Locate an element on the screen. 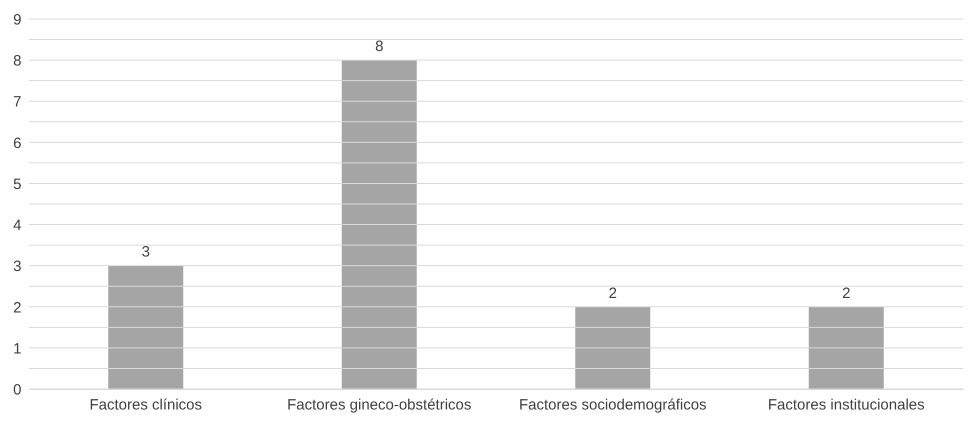 This screenshot has width=976, height=424. y-tick-label: 8 is located at coordinates (17, 61).